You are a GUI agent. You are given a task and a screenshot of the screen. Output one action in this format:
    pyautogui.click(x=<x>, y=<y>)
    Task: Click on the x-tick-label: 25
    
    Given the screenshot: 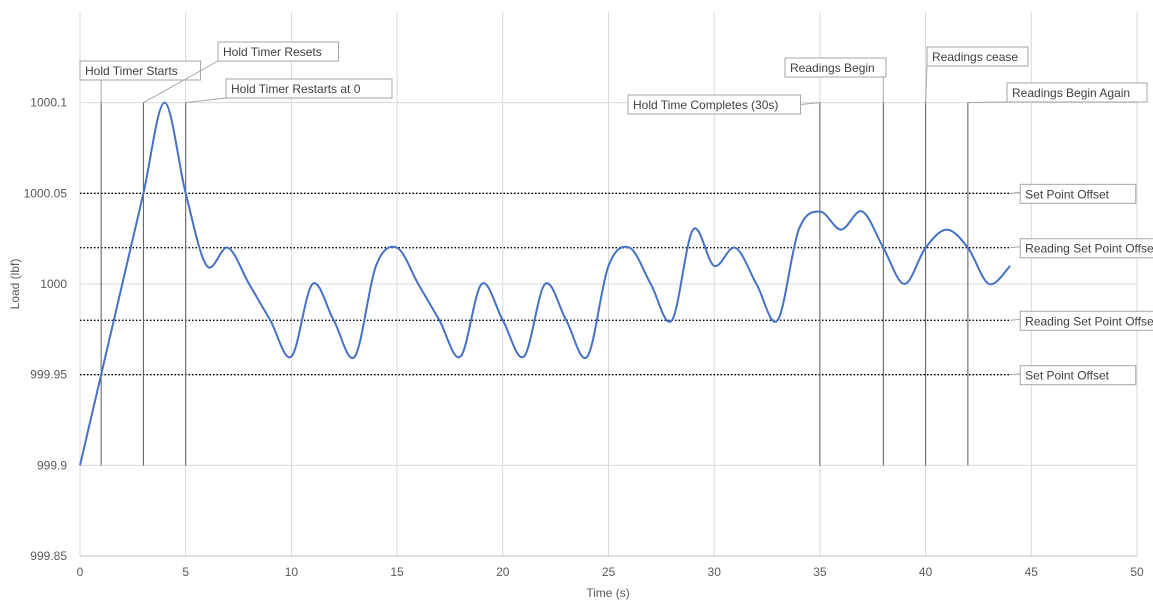 What is the action you would take?
    pyautogui.click(x=609, y=572)
    